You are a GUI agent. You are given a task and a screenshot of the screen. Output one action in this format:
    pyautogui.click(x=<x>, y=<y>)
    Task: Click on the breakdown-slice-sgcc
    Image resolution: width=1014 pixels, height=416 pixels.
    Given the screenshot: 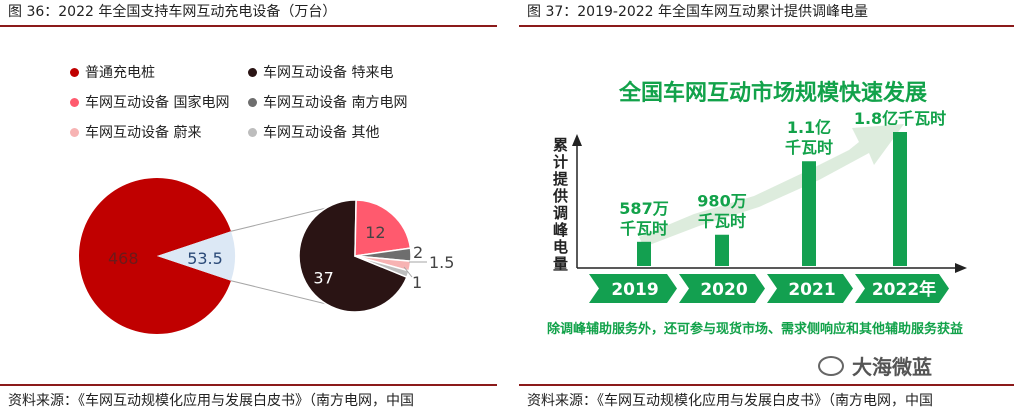 What is the action you would take?
    pyautogui.click(x=383, y=228)
    